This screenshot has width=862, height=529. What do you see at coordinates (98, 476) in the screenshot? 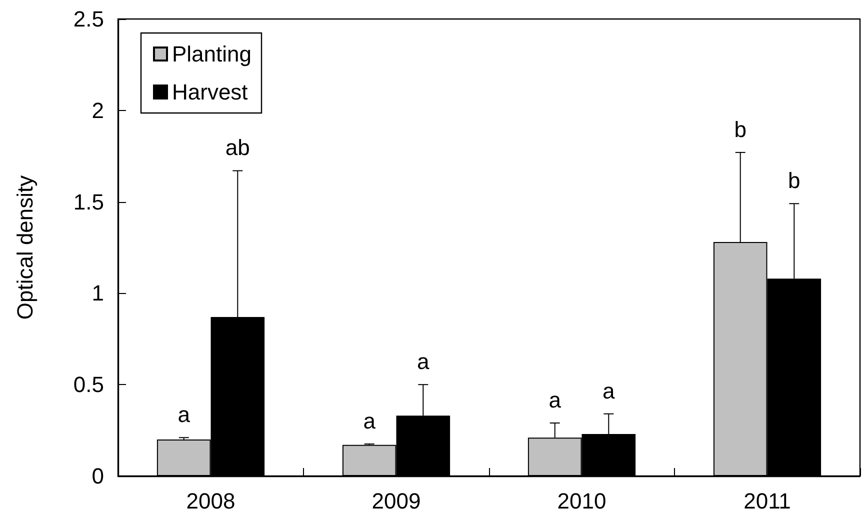
I see `y-tick-label: 0` at bounding box center [98, 476].